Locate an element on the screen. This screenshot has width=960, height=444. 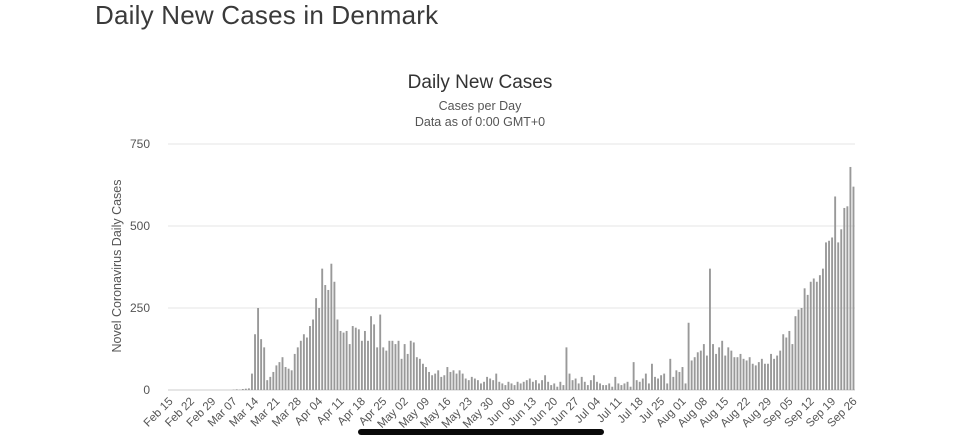
scroll-indicator is located at coordinates (481, 432).